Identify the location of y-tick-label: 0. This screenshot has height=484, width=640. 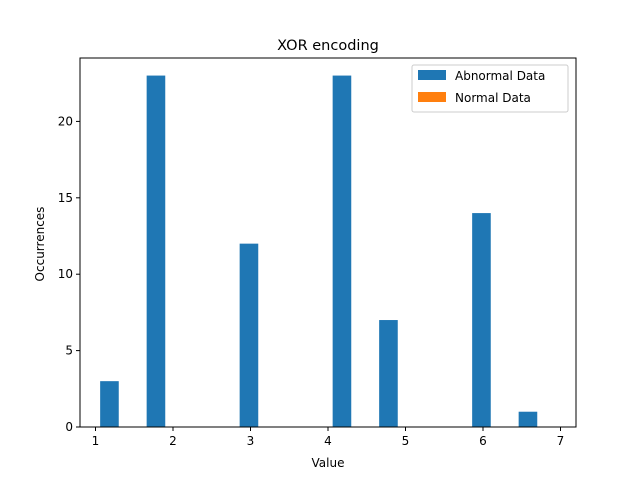
(69, 427).